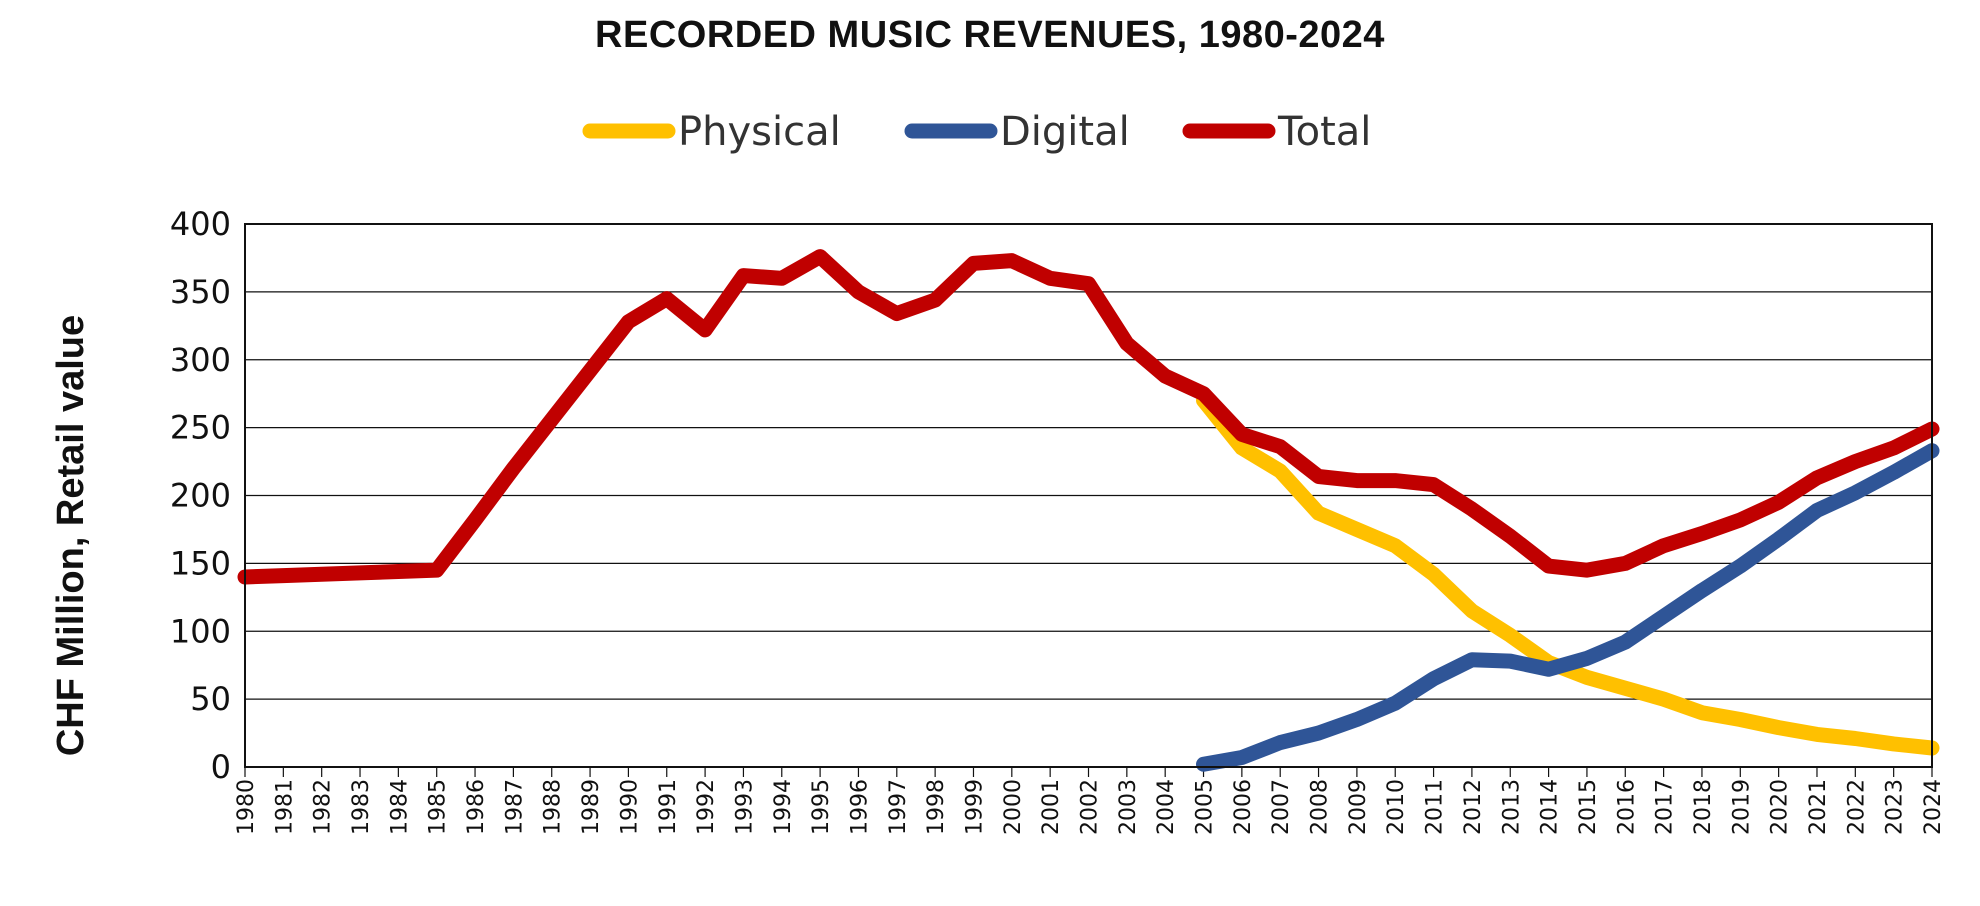  What do you see at coordinates (898, 807) in the screenshot?
I see `x-tick-label: 1997` at bounding box center [898, 807].